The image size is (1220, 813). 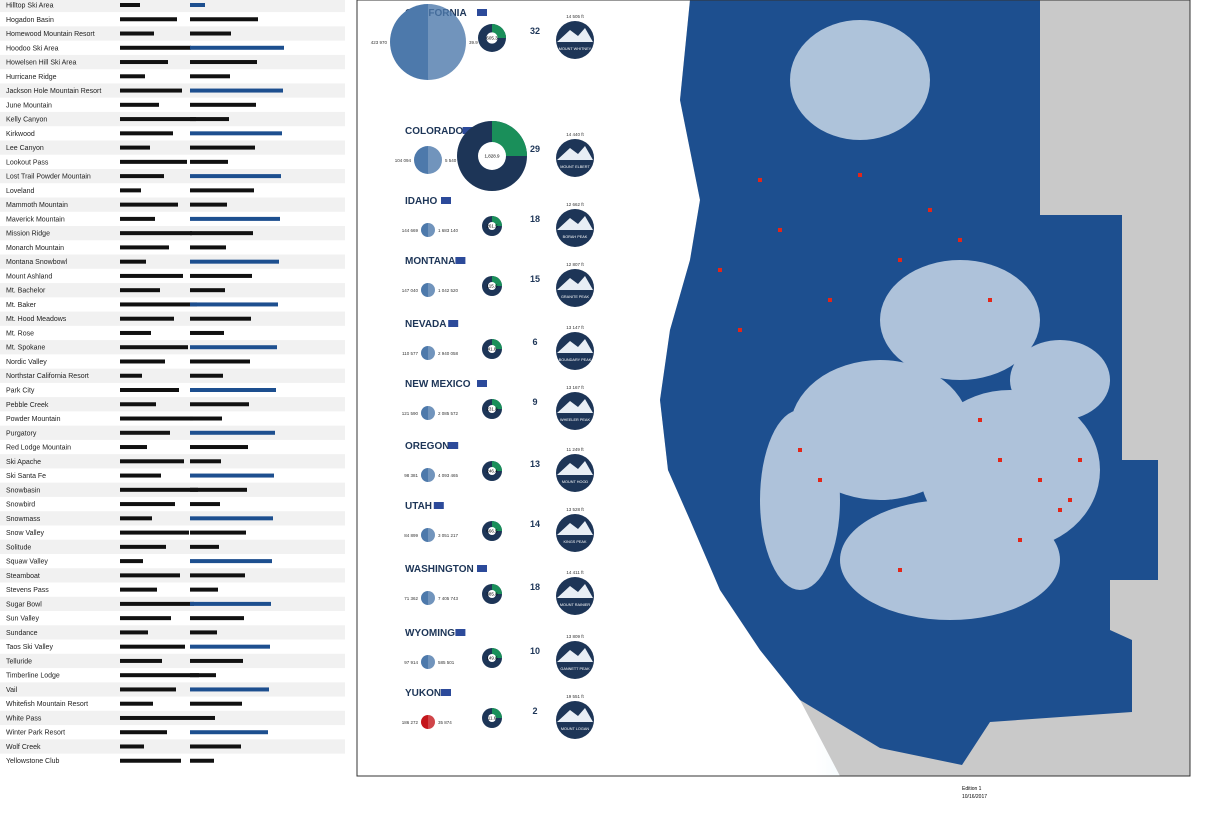 I want to click on date: 10/16/2017, so click(x=974, y=797).